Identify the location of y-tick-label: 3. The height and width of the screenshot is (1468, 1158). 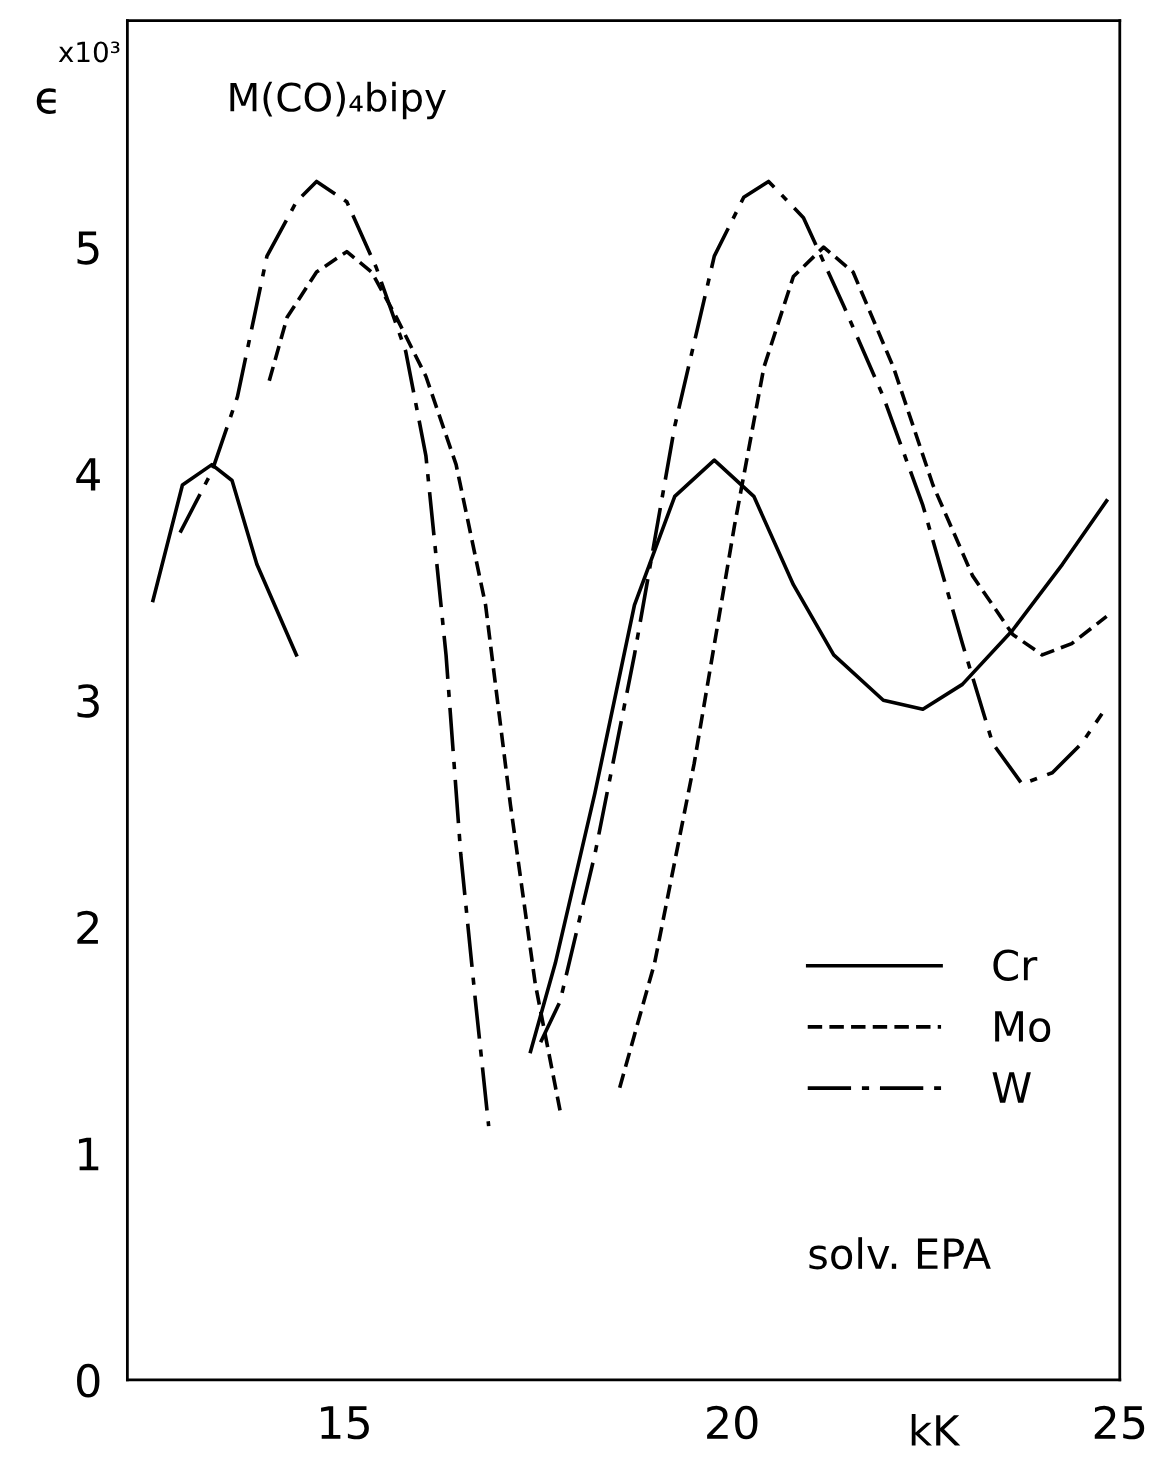
(88, 701).